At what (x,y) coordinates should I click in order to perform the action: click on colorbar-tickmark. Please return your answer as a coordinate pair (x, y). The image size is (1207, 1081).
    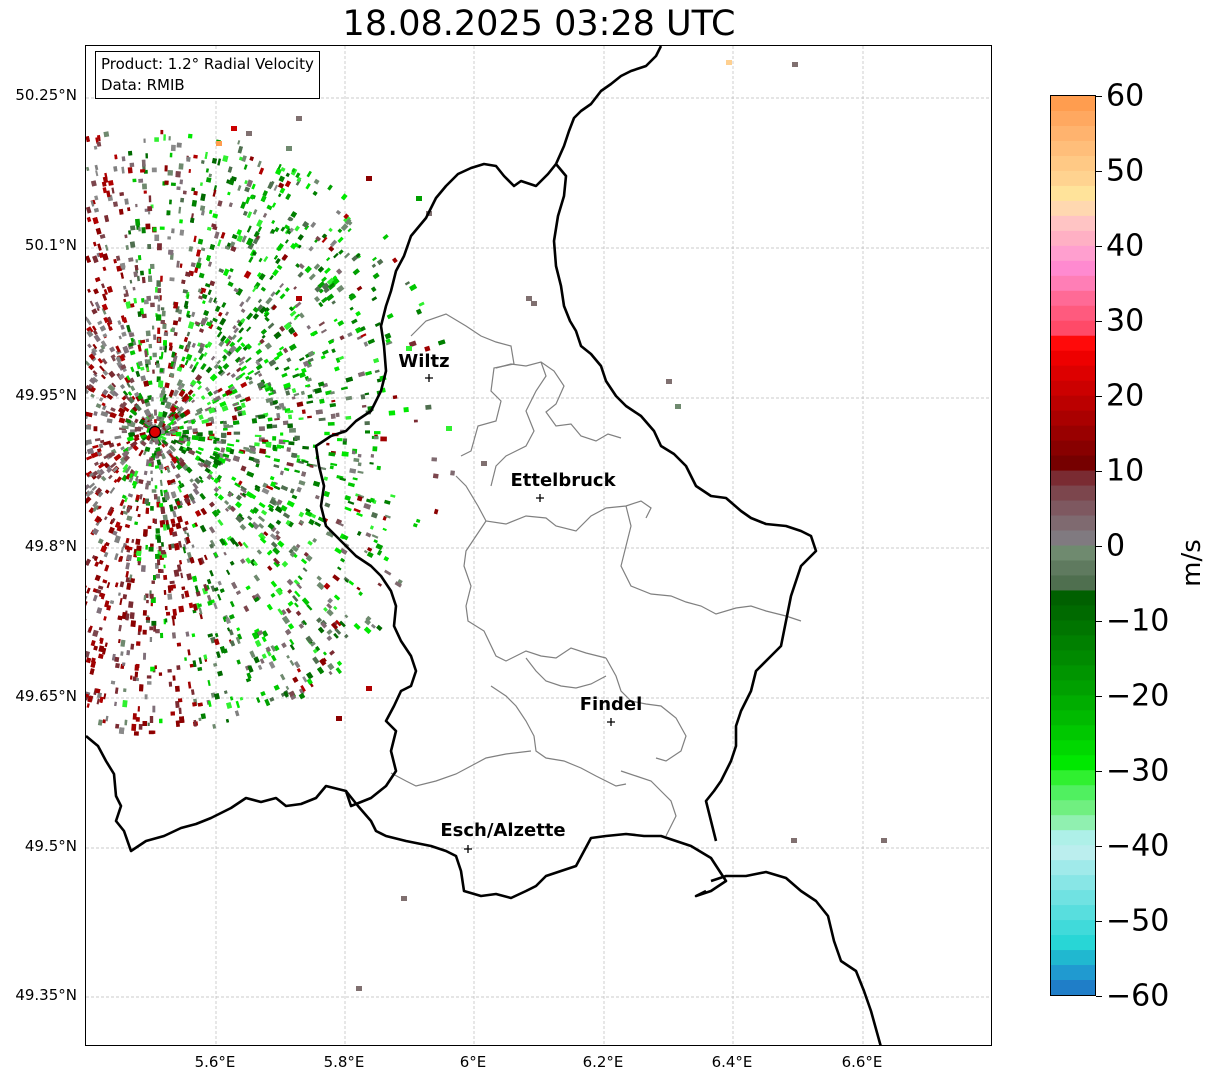
    Looking at the image, I should click on (1099, 96).